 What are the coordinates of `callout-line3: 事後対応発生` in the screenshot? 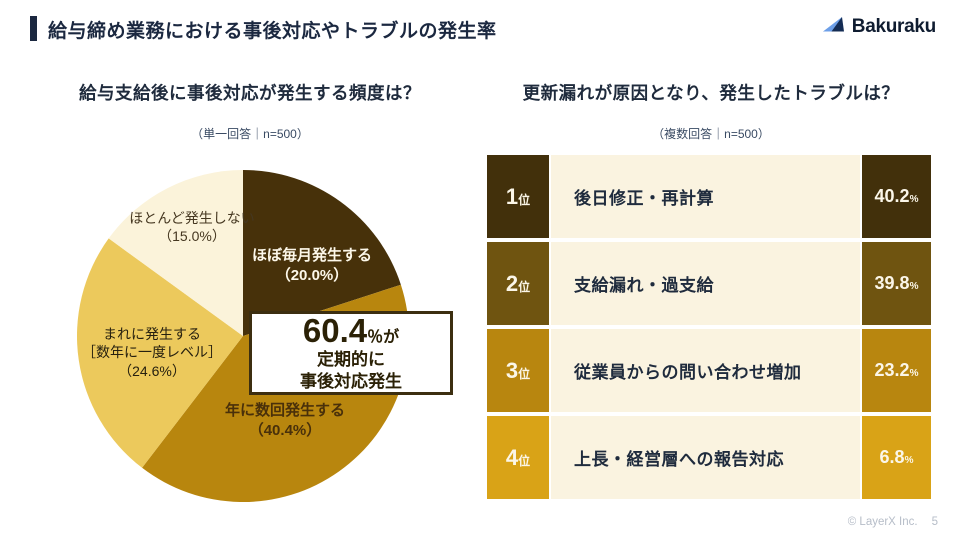 It's located at (351, 381).